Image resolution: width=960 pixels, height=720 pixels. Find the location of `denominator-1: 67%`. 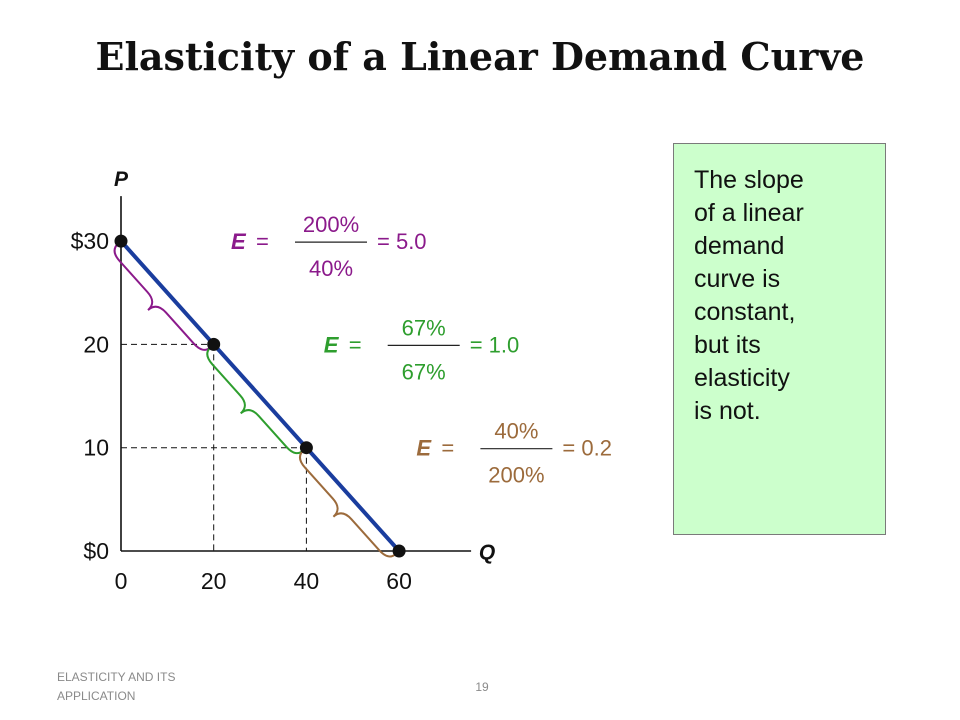

denominator-1: 67% is located at coordinates (424, 371).